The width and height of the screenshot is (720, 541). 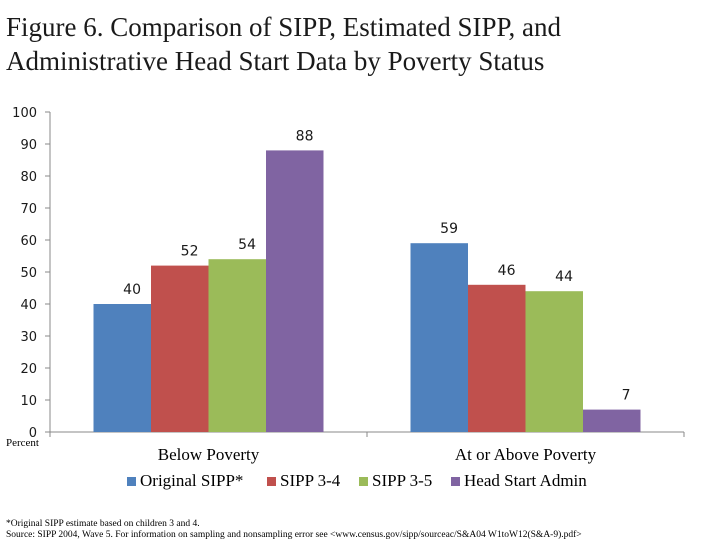 What do you see at coordinates (28, 145) in the screenshot?
I see `y-tick-label: 90` at bounding box center [28, 145].